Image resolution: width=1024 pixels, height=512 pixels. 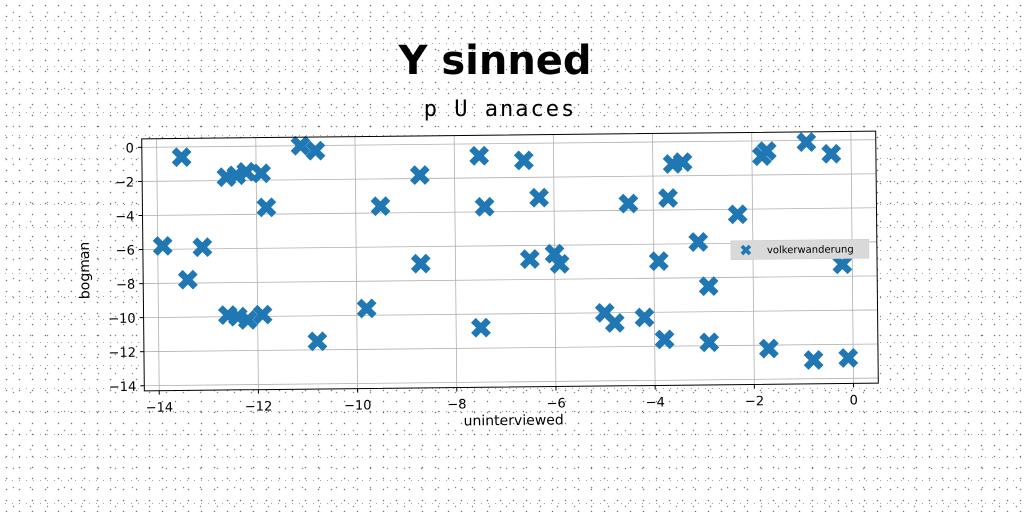 I want to click on x-axis-label: uninterviewed, so click(x=514, y=420).